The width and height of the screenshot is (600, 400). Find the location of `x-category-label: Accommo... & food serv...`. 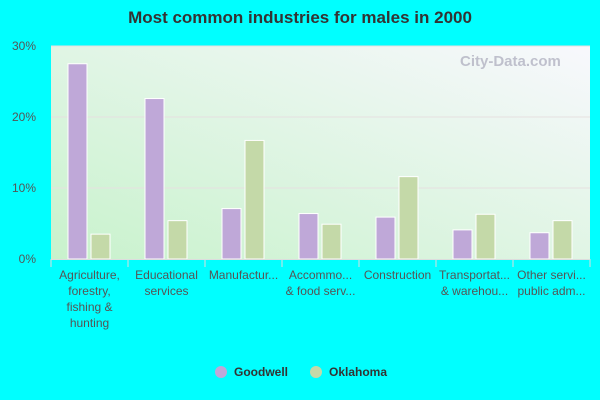

x-category-label: Accommo... & food serv... is located at coordinates (321, 283).